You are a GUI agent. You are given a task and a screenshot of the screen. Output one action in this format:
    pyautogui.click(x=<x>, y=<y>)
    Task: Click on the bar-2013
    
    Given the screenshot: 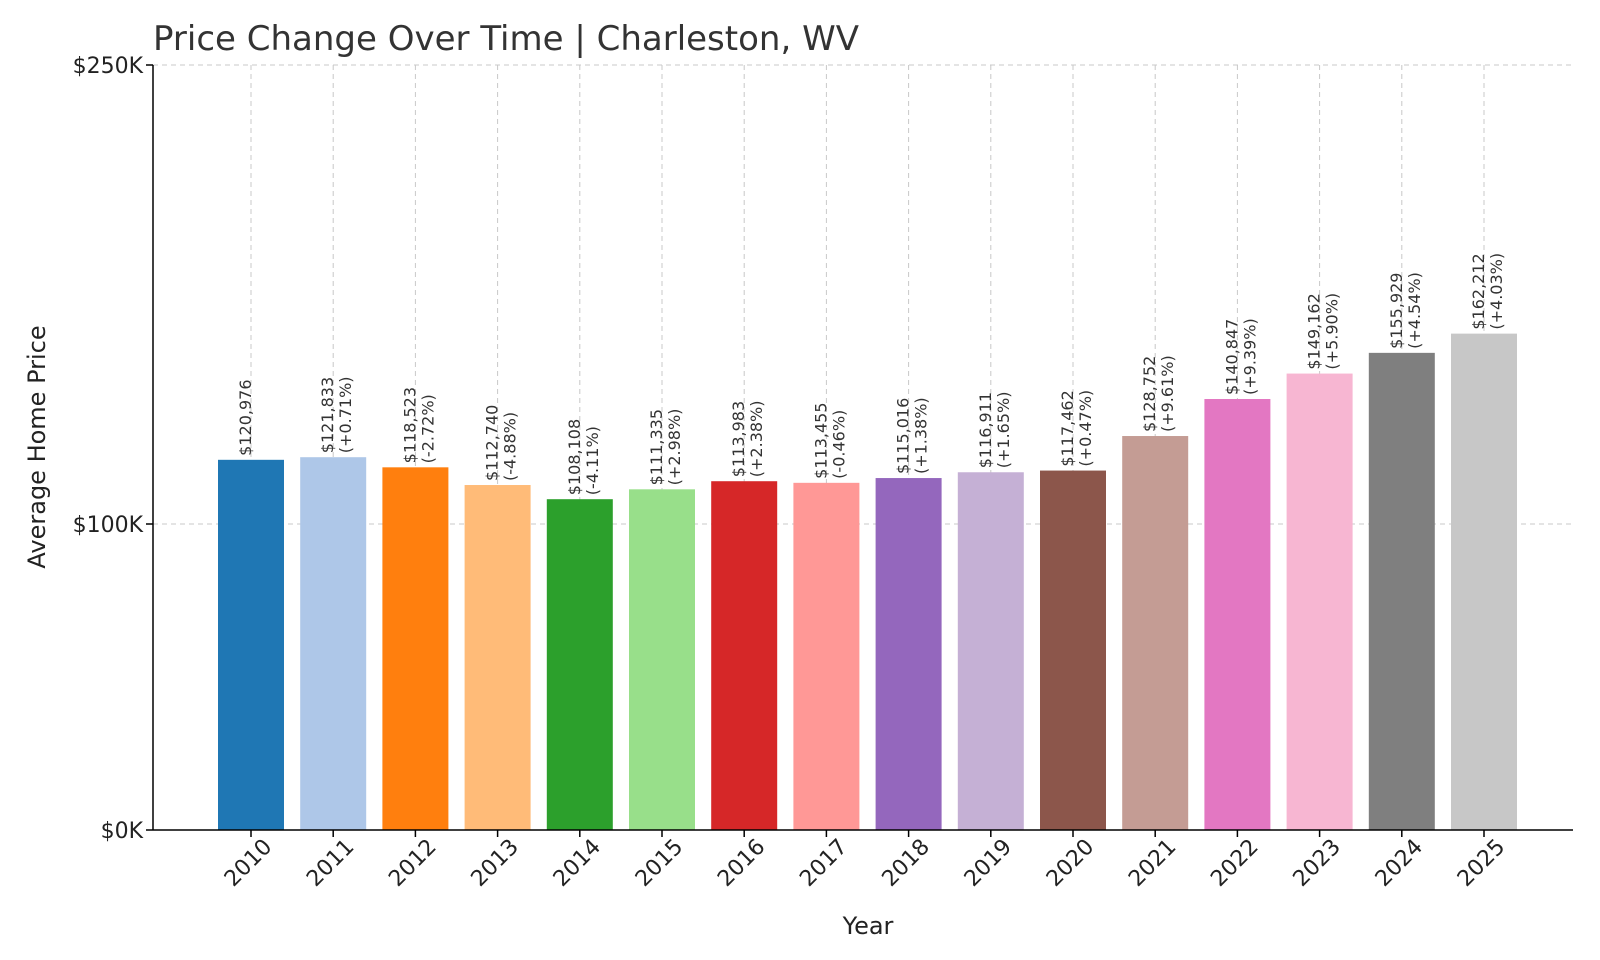 What is the action you would take?
    pyautogui.click(x=497, y=657)
    